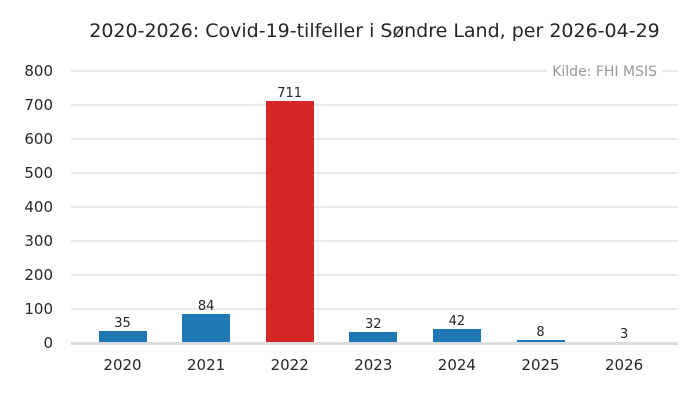 The width and height of the screenshot is (700, 400). I want to click on value-label-2020: 35, so click(122, 324).